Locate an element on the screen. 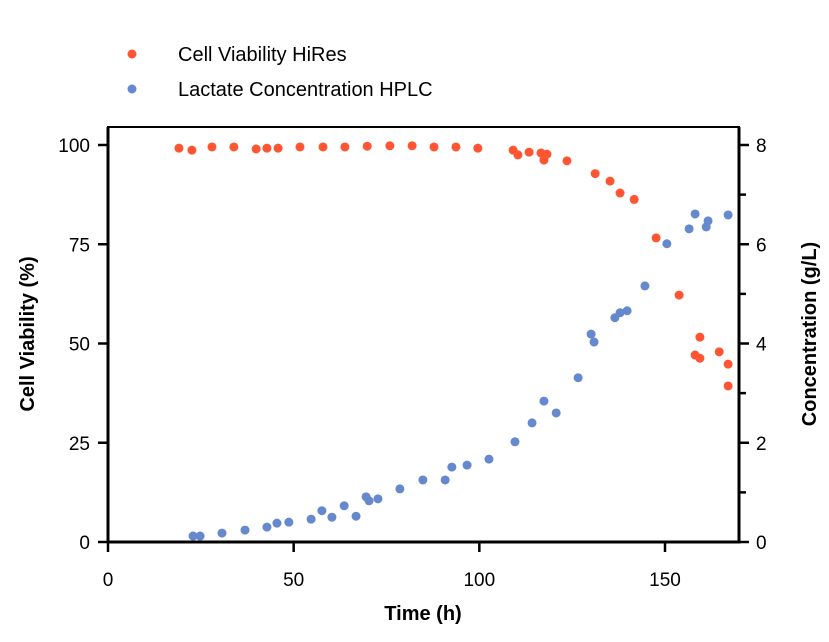  y-tick-label: 75 is located at coordinates (79, 245).